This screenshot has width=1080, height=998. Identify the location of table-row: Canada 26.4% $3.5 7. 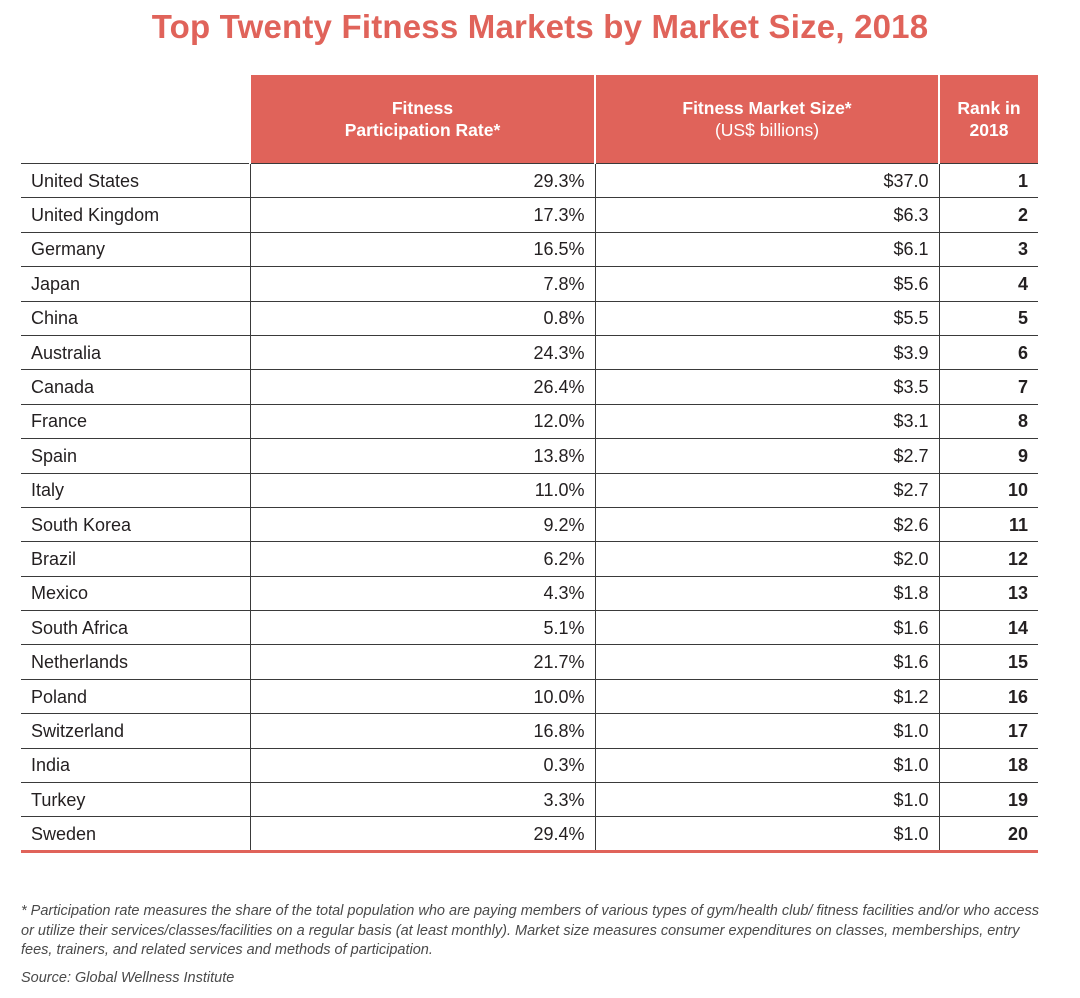
(529, 387).